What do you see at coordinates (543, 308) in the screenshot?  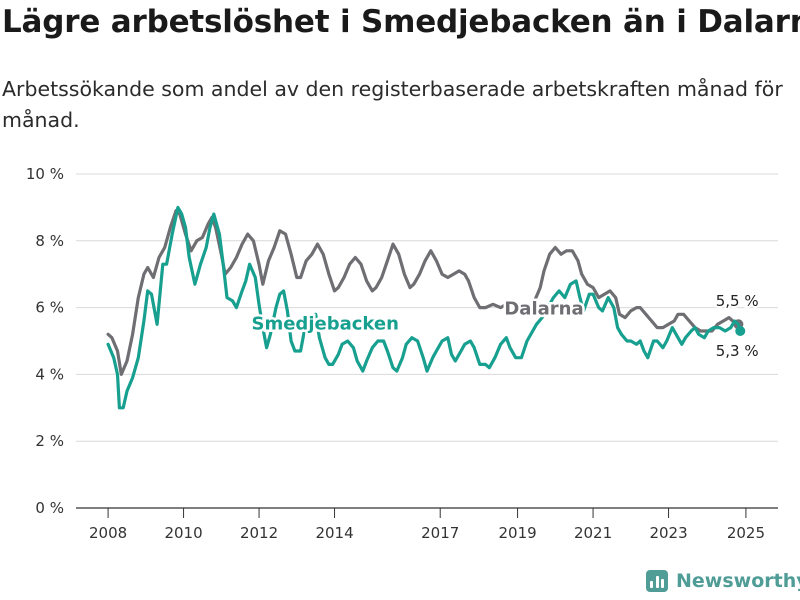 I see `dalarna-label: Dalarna` at bounding box center [543, 308].